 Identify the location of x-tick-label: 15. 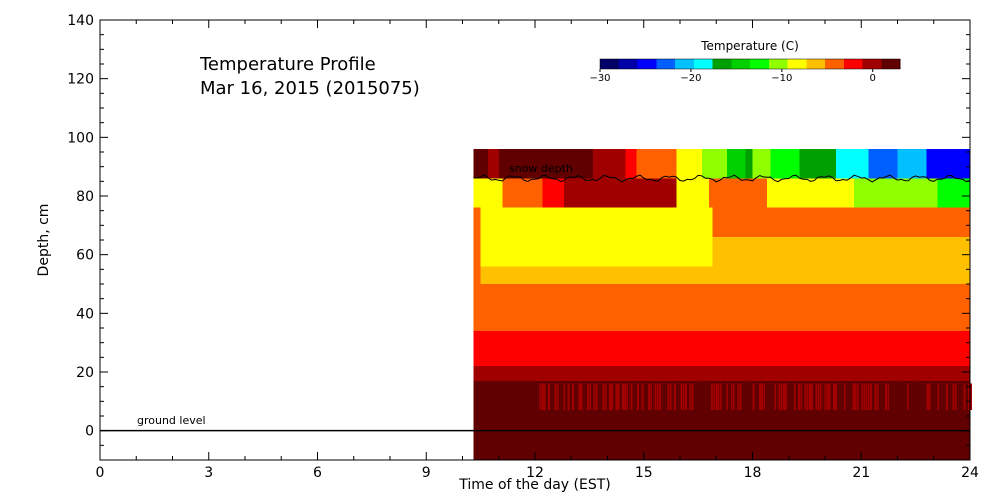
(644, 473).